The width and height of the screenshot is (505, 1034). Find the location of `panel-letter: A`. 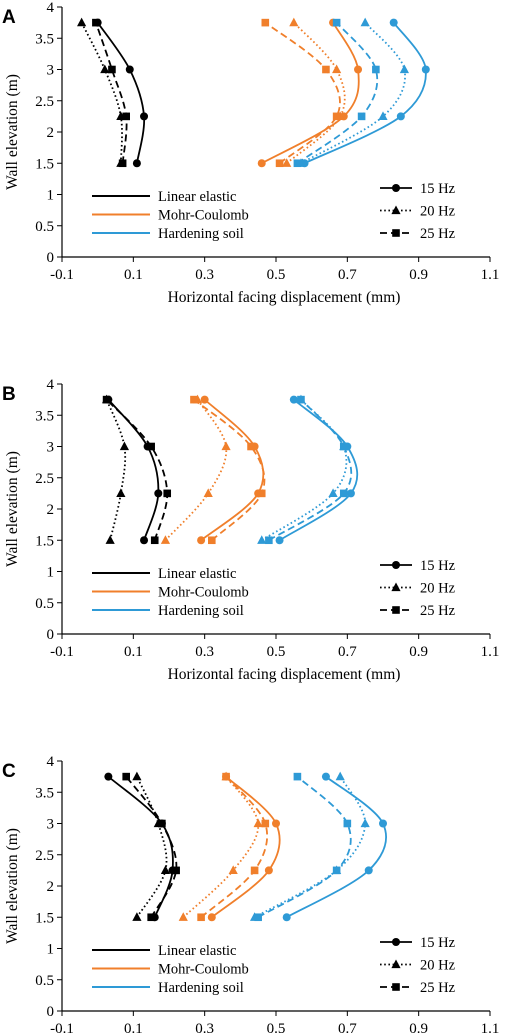

panel-letter: A is located at coordinates (9, 17).